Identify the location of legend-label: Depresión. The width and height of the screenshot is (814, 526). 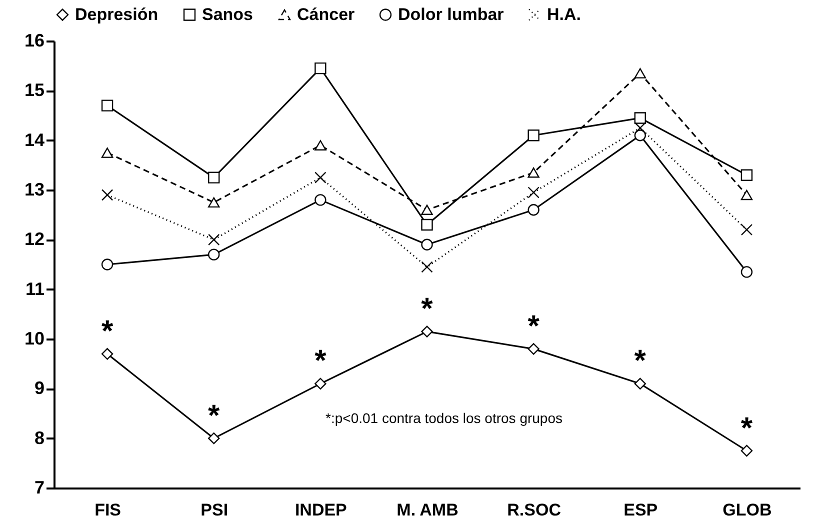
(116, 14).